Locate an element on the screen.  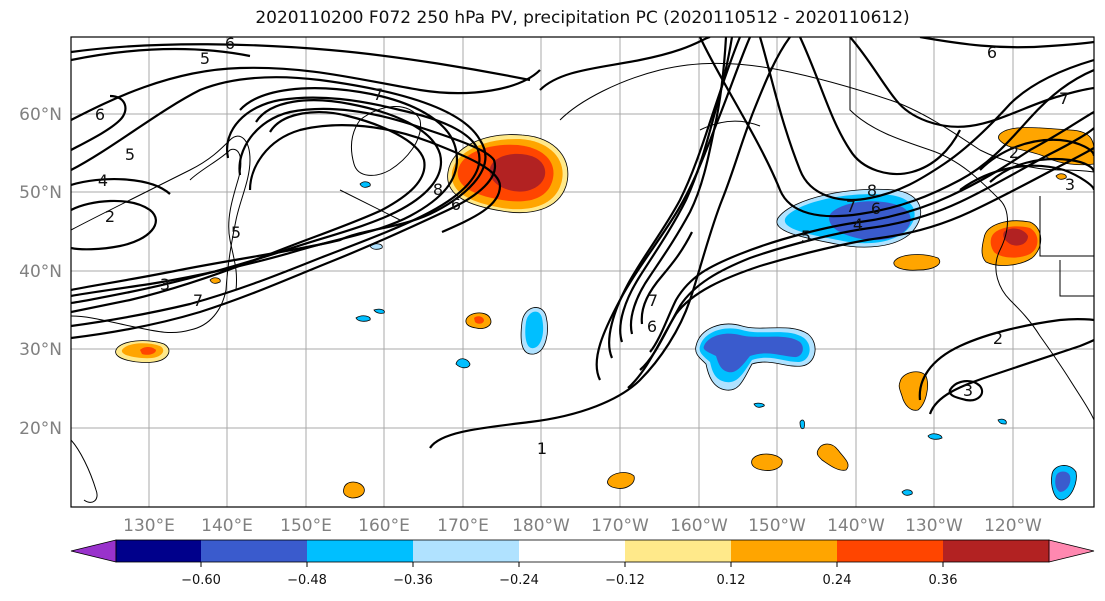
lon-label: 160°W is located at coordinates (699, 526).